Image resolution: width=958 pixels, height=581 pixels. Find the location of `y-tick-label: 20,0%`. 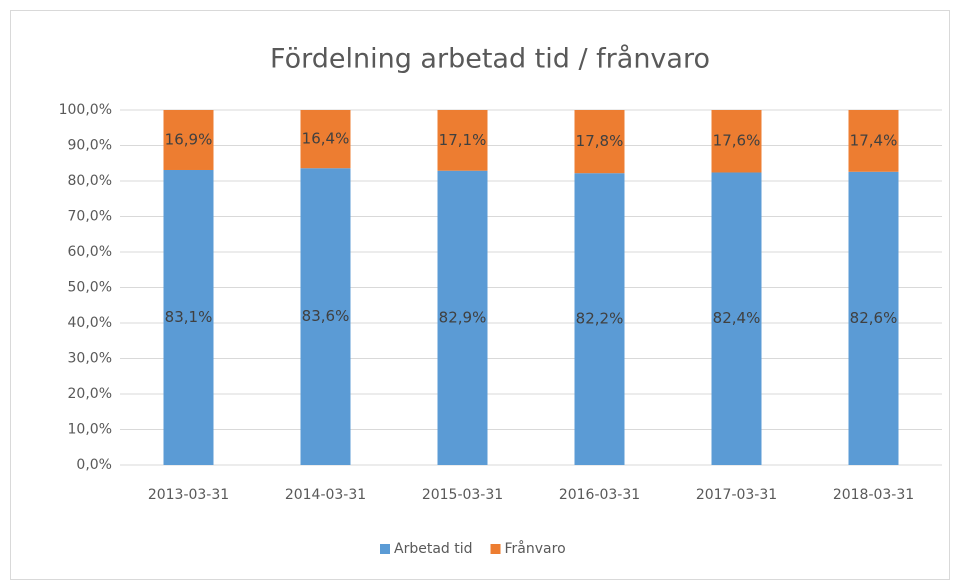

y-tick-label: 20,0% is located at coordinates (90, 394).